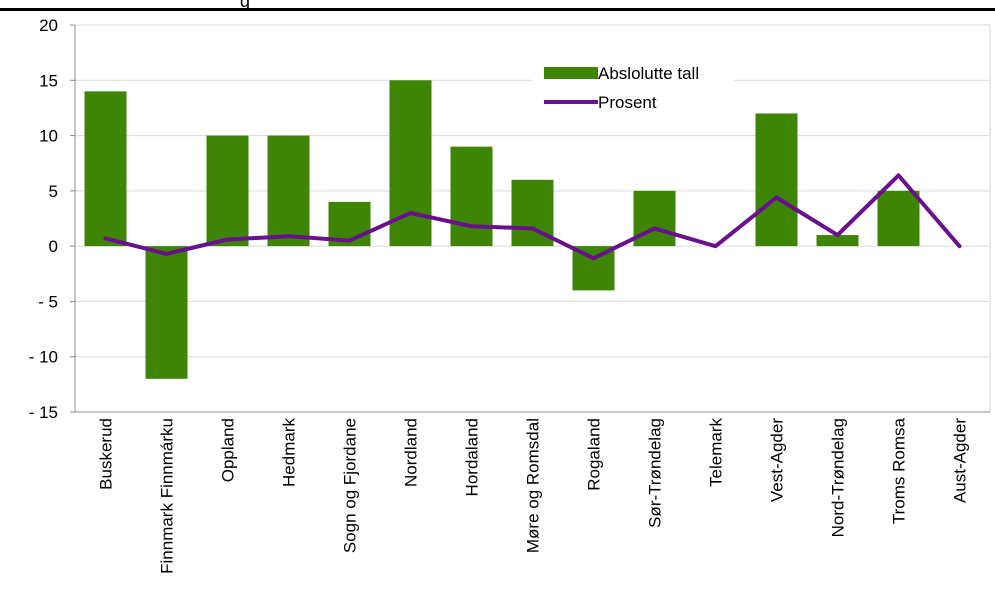  Describe the element at coordinates (43, 357) in the screenshot. I see `y-tick-label: - 10` at that location.